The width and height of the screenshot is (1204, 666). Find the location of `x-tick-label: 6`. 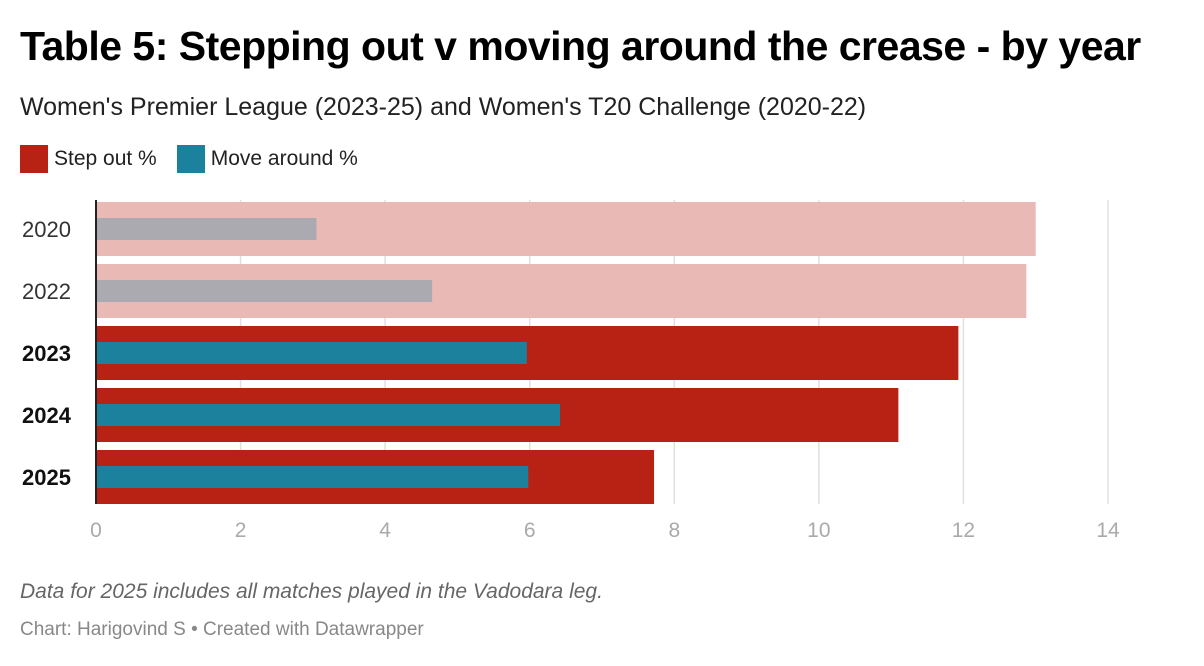

x-tick-label: 6 is located at coordinates (530, 530).